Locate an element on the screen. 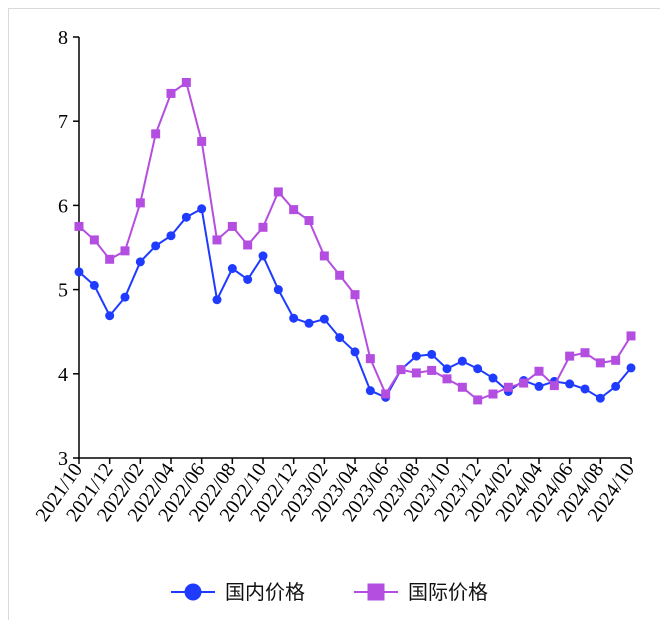 This screenshot has height=625, width=666. y-tick-label: 8 is located at coordinates (63, 38).